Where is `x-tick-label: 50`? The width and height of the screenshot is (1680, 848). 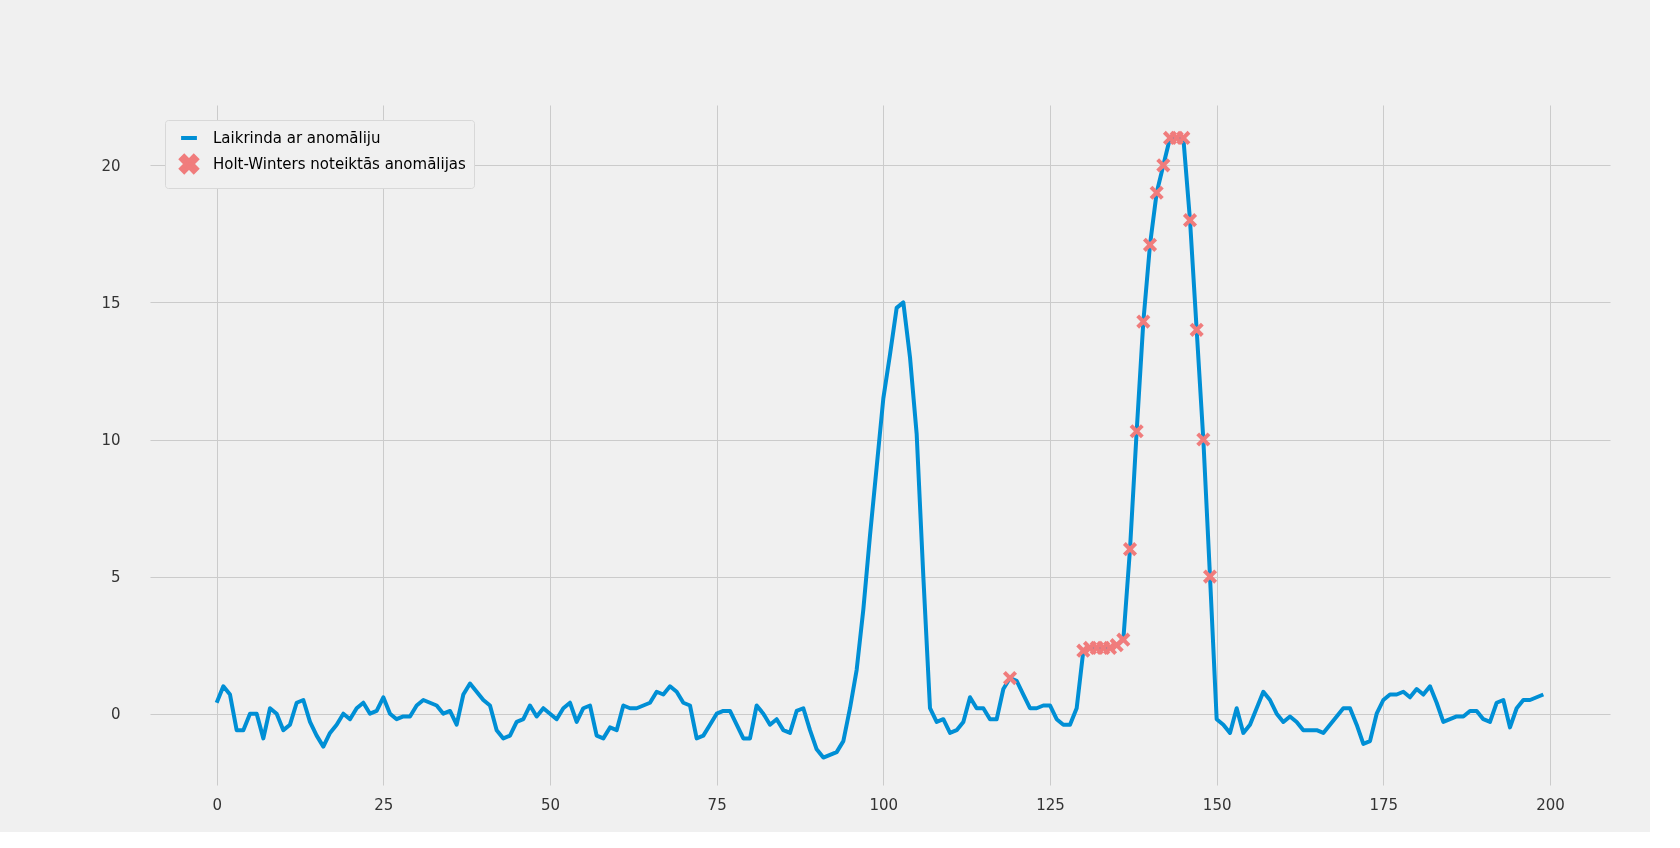 x-tick-label: 50 is located at coordinates (550, 804).